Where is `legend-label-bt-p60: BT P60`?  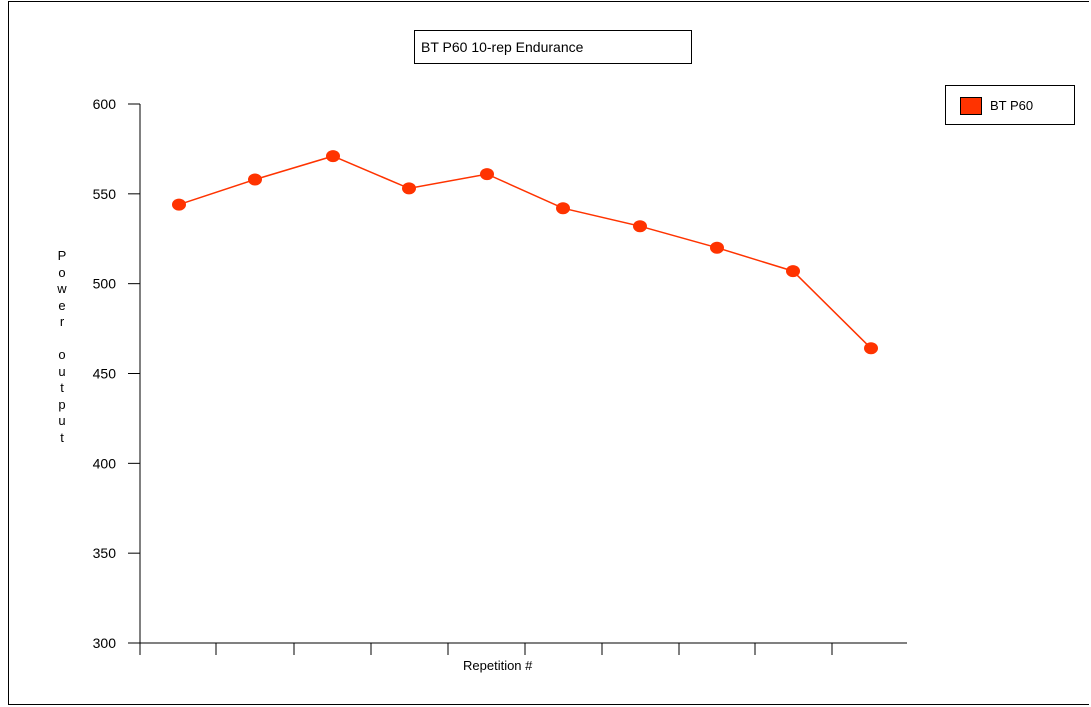 legend-label-bt-p60: BT P60 is located at coordinates (1012, 105).